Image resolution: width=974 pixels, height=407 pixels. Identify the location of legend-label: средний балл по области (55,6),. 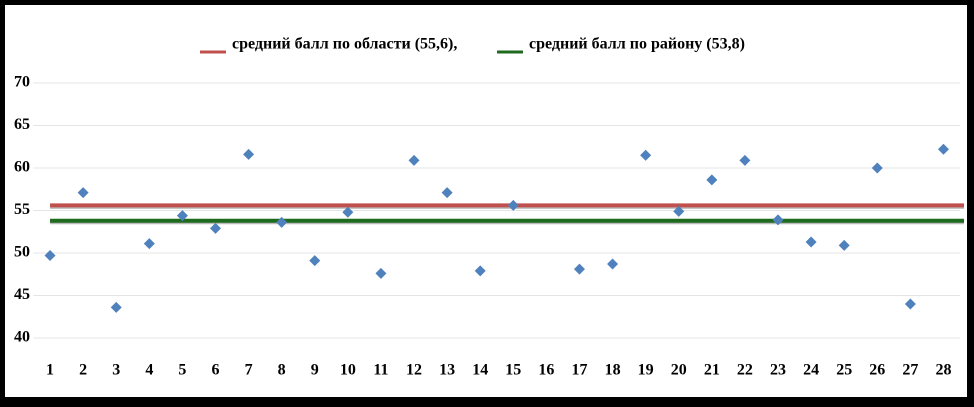
(344, 44).